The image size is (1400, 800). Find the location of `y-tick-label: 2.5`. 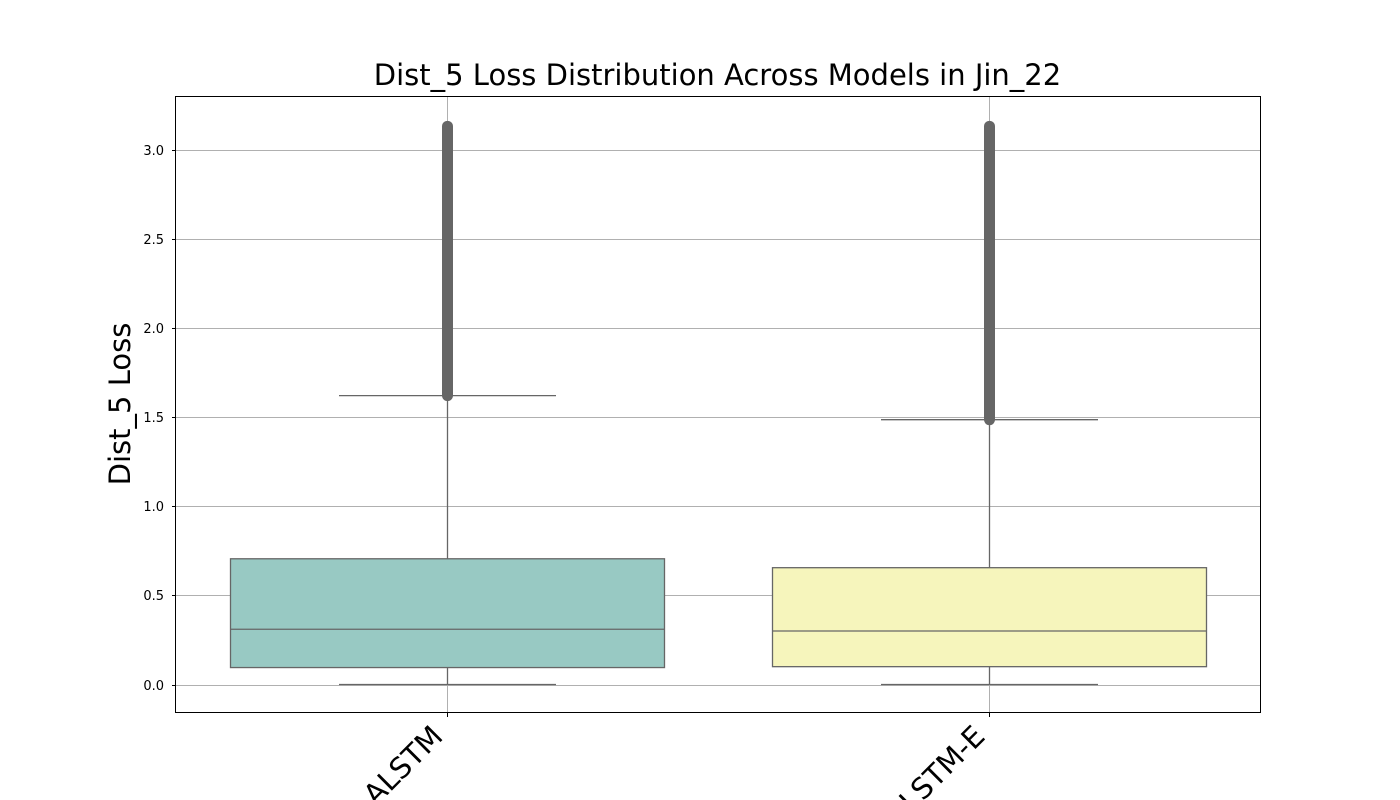

y-tick-label: 2.5 is located at coordinates (153, 240).